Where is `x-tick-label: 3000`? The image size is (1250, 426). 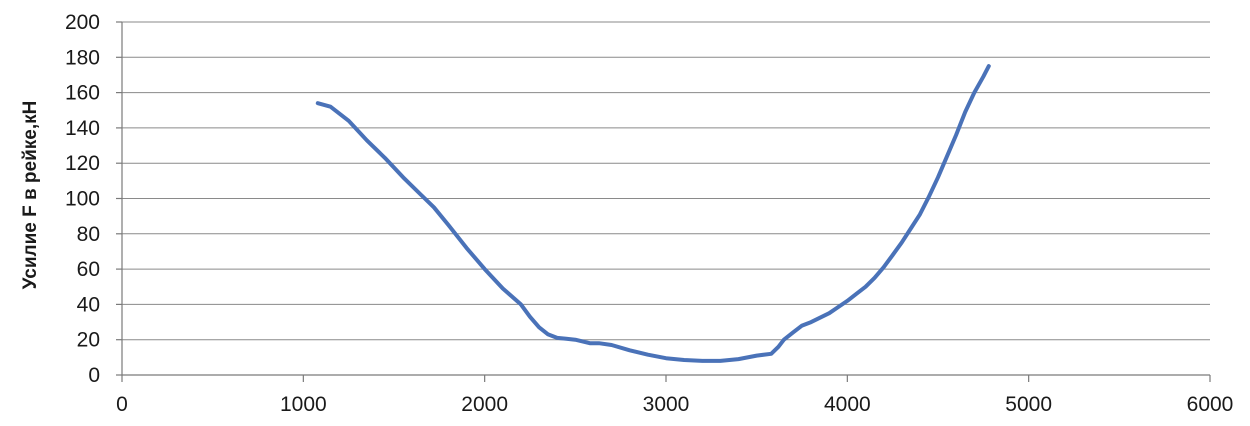 x-tick-label: 3000 is located at coordinates (666, 404).